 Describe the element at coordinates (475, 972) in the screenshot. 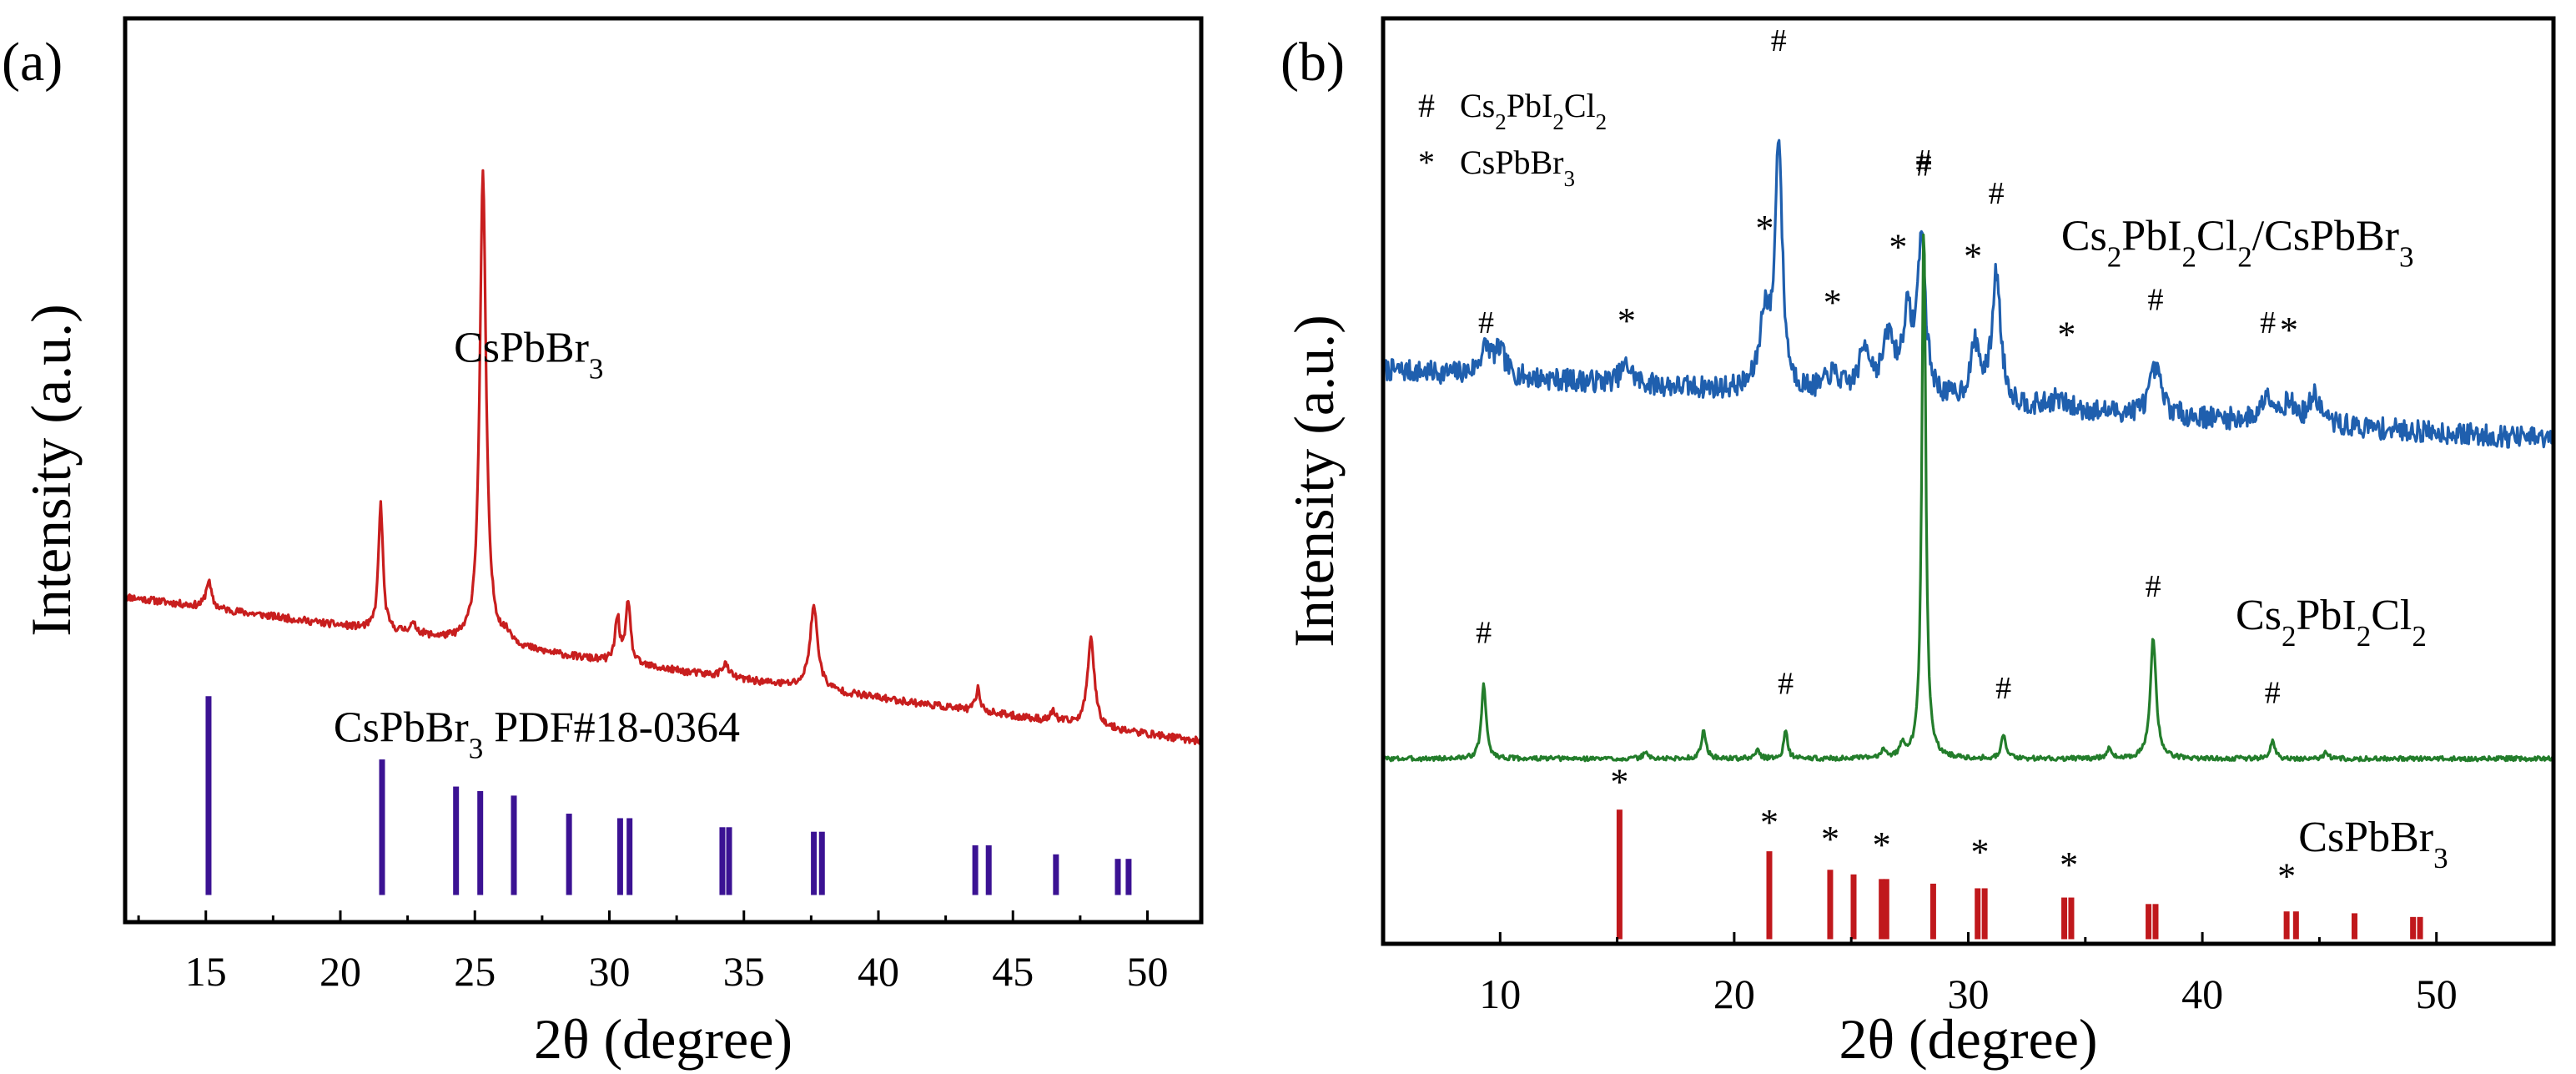

I see `x-tick-label: 25` at that location.